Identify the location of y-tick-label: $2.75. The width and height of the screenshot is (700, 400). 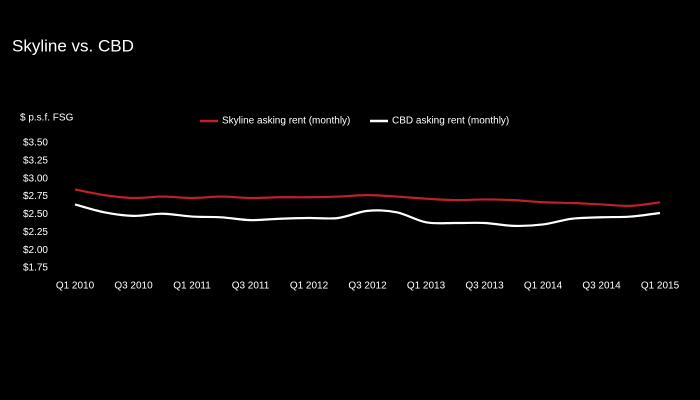
(35, 196).